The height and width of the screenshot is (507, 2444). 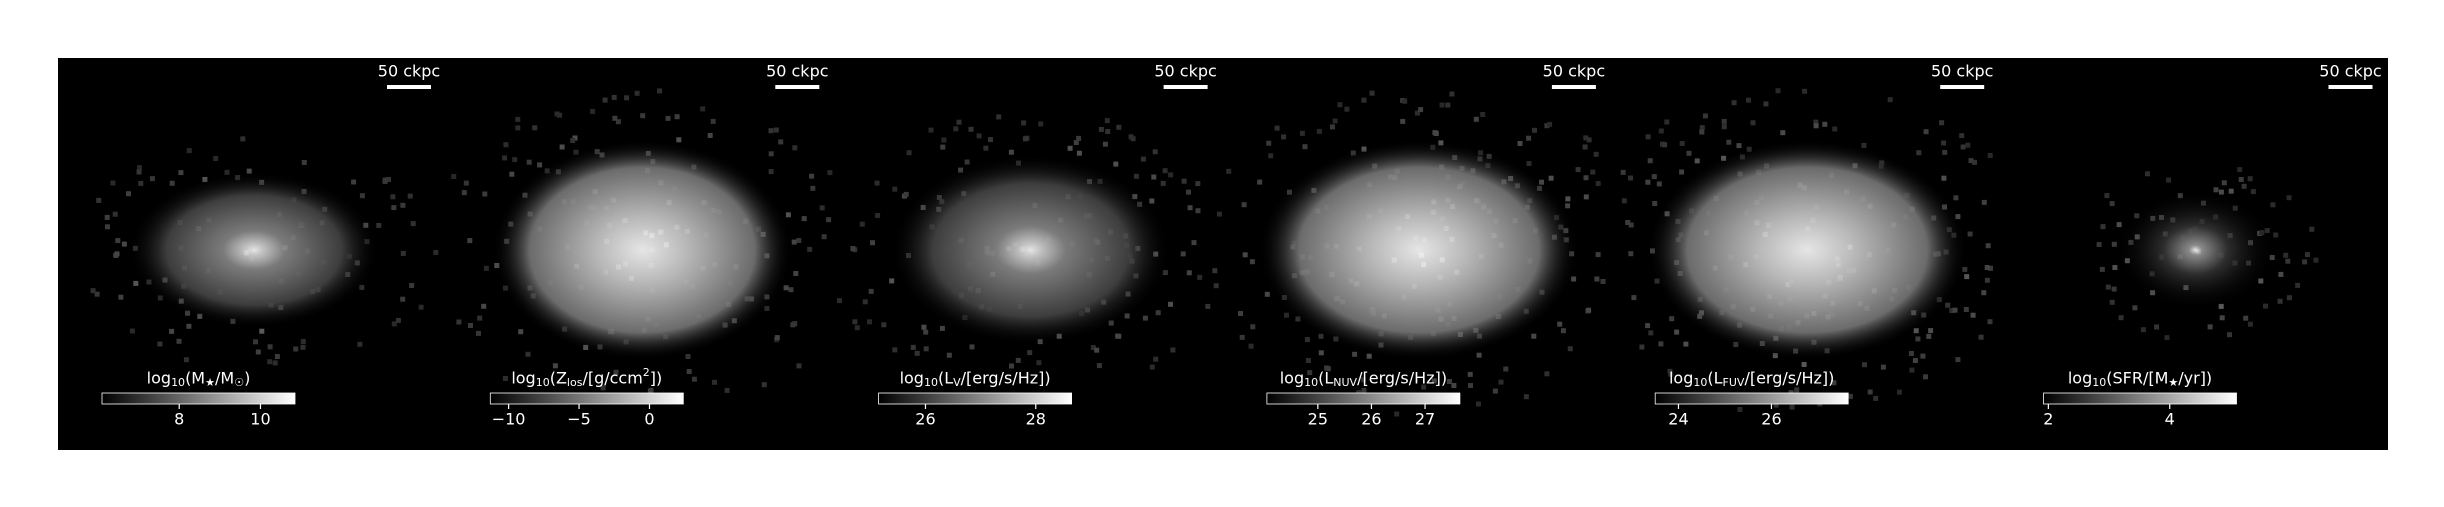 What do you see at coordinates (975, 379) in the screenshot?
I see `colorbar-label: log10​(LV​/[erg/s/Hz])` at bounding box center [975, 379].